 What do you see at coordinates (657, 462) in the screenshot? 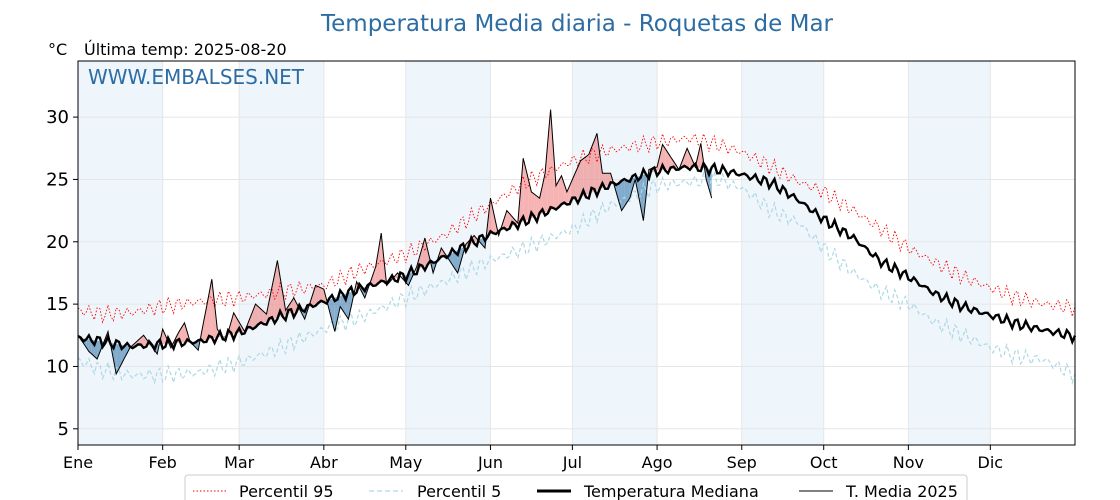
I see `x-tick-label: Ago` at bounding box center [657, 462].